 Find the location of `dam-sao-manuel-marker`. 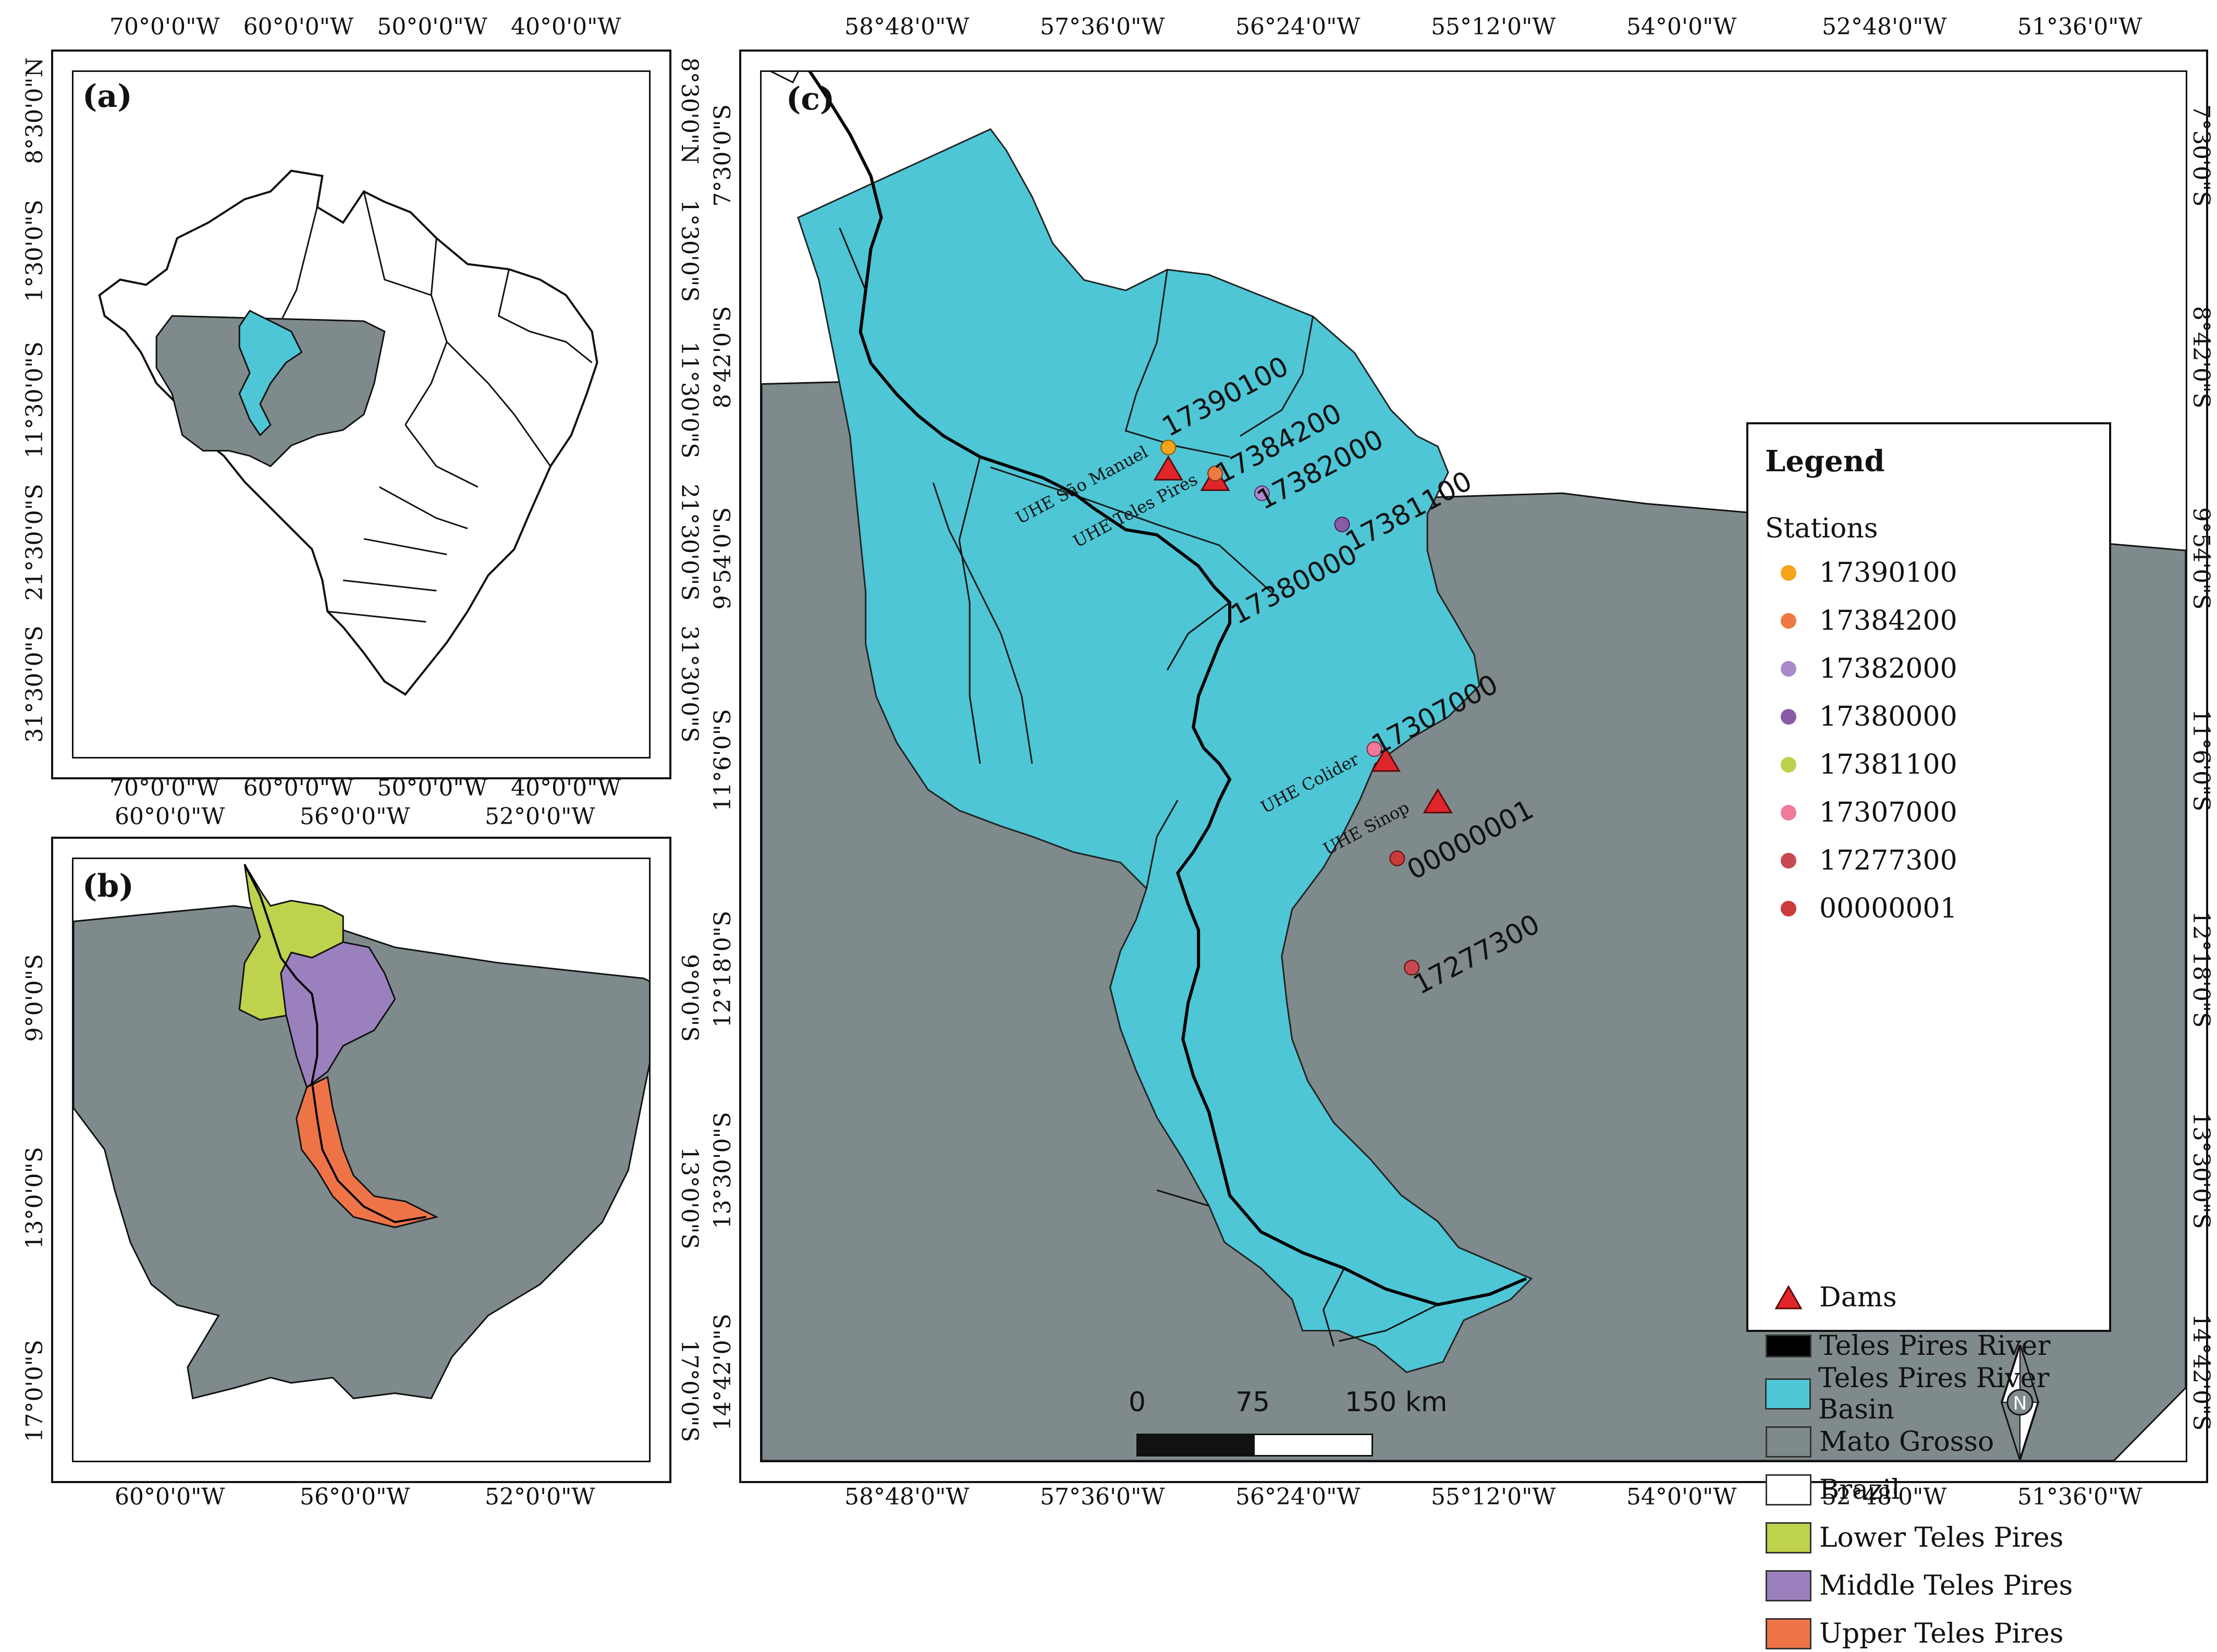

dam-sao-manuel-marker is located at coordinates (1168, 468).